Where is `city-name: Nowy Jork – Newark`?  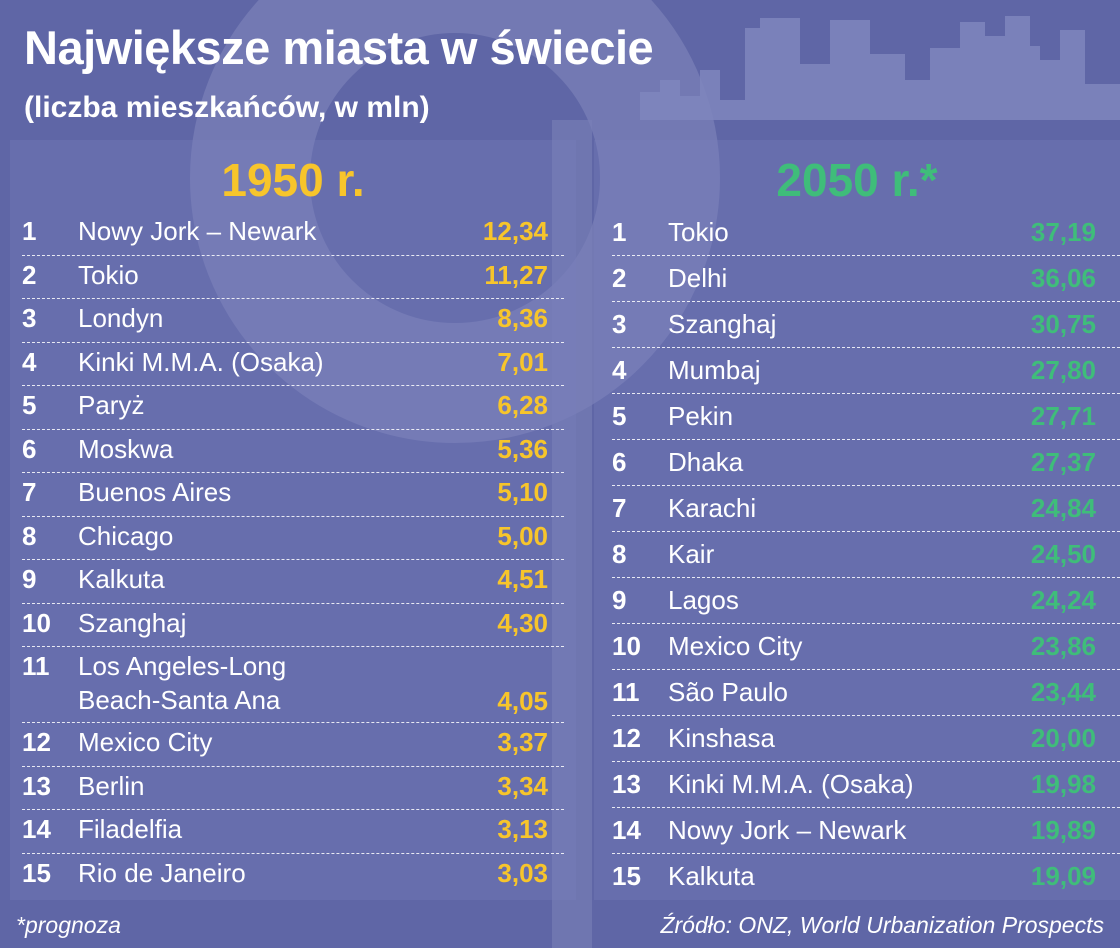
city-name: Nowy Jork – Newark is located at coordinates (787, 830).